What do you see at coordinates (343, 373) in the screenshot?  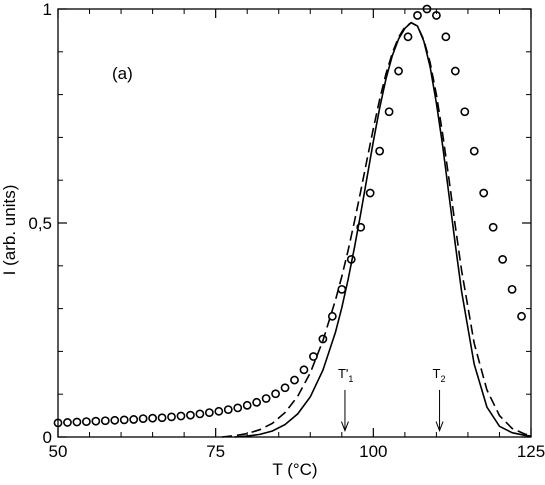 I see `annotation-symbol: T'` at bounding box center [343, 373].